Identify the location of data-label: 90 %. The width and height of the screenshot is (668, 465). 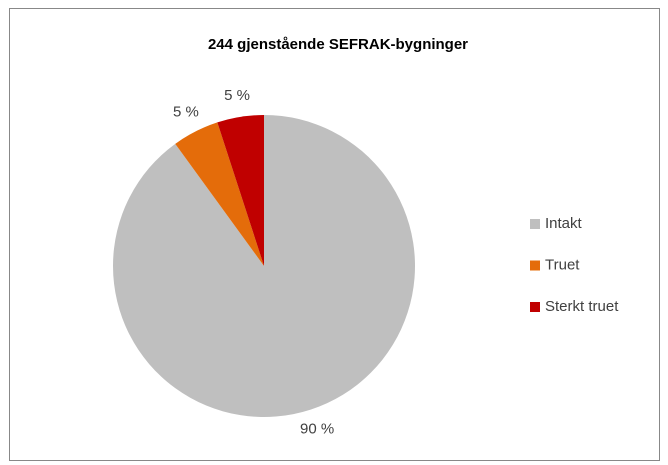
(317, 429).